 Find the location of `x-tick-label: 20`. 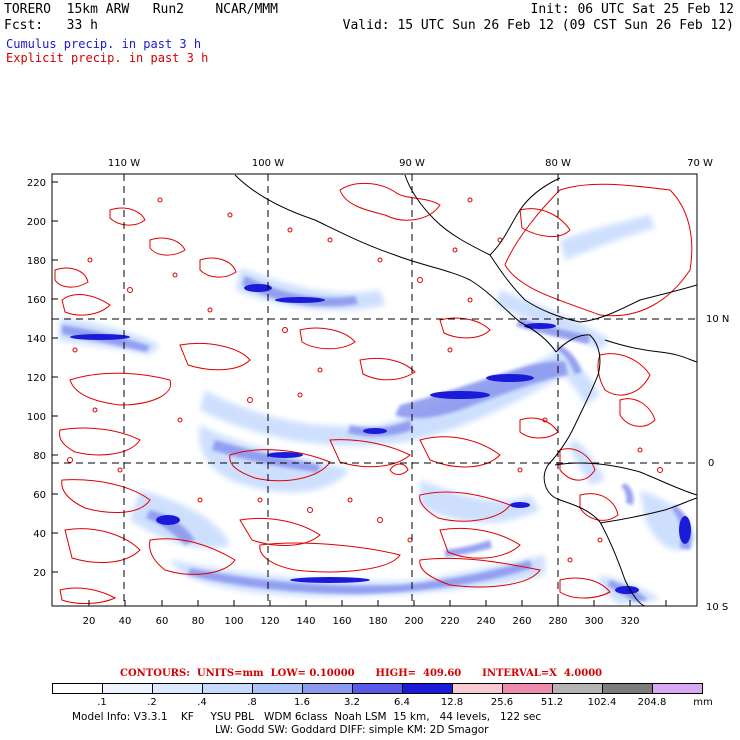

x-tick-label: 20 is located at coordinates (89, 621).